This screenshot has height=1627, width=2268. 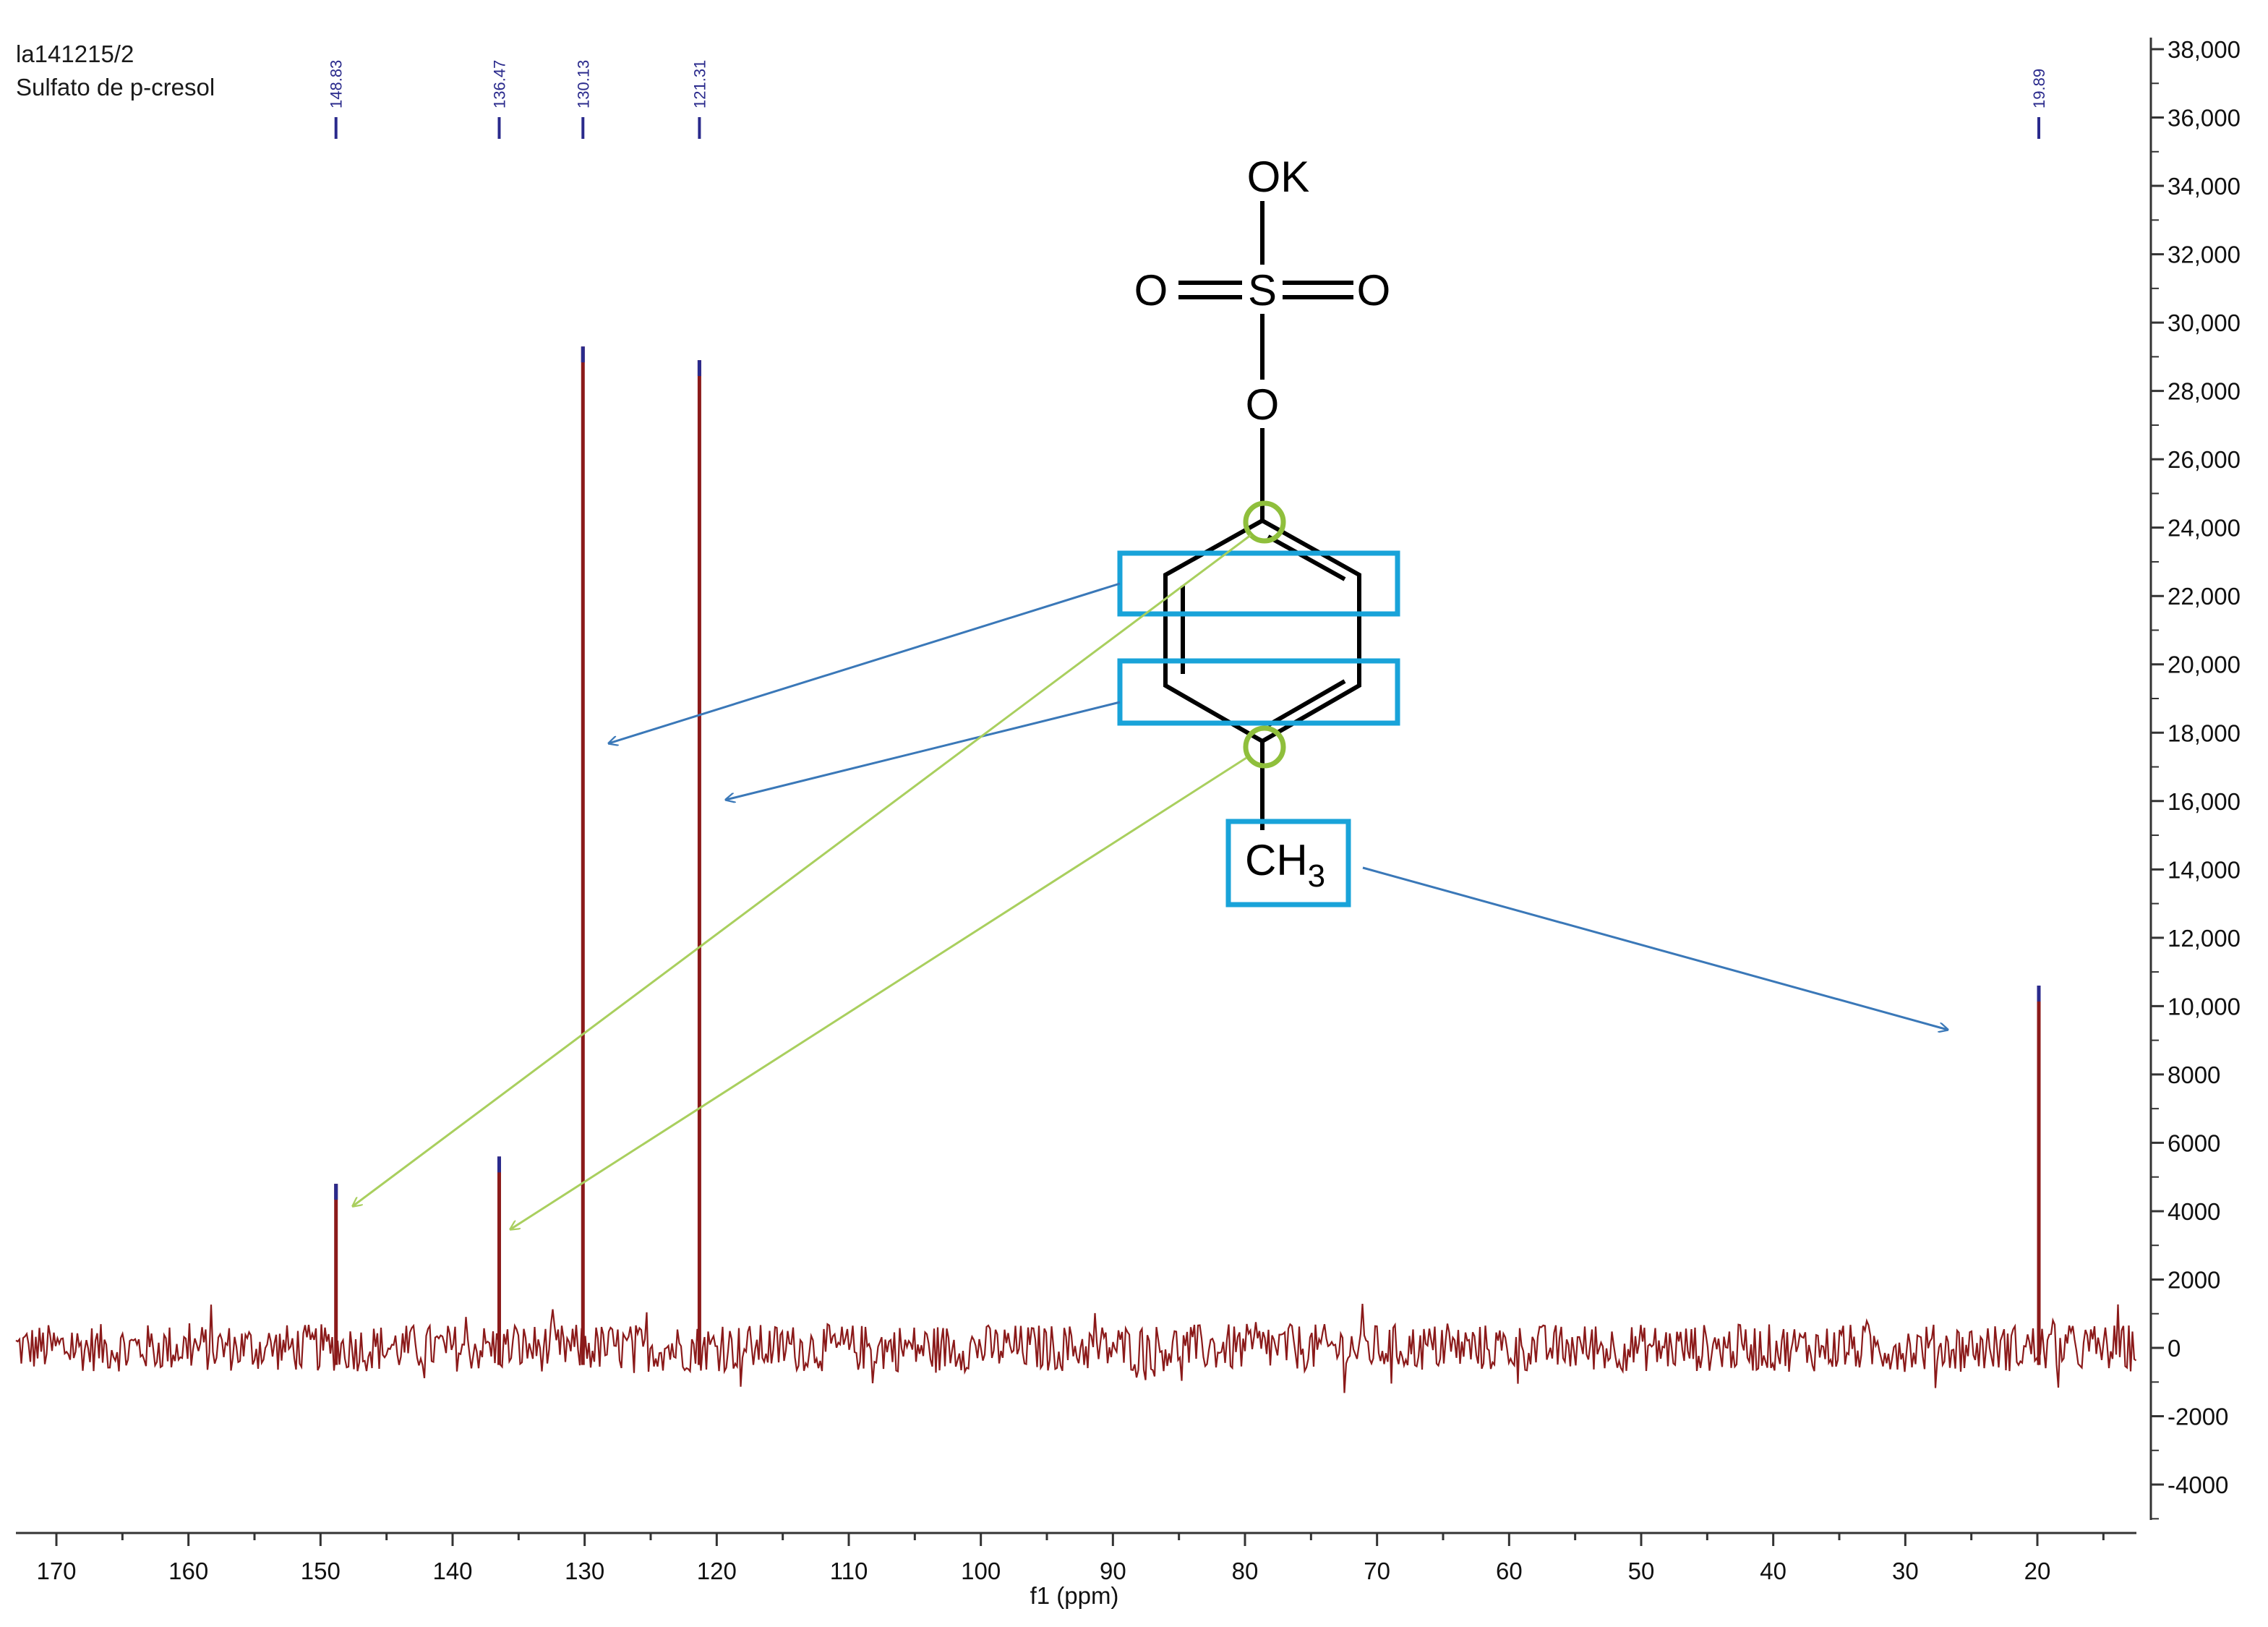 I want to click on peak-label-0: 148.83, so click(x=337, y=84).